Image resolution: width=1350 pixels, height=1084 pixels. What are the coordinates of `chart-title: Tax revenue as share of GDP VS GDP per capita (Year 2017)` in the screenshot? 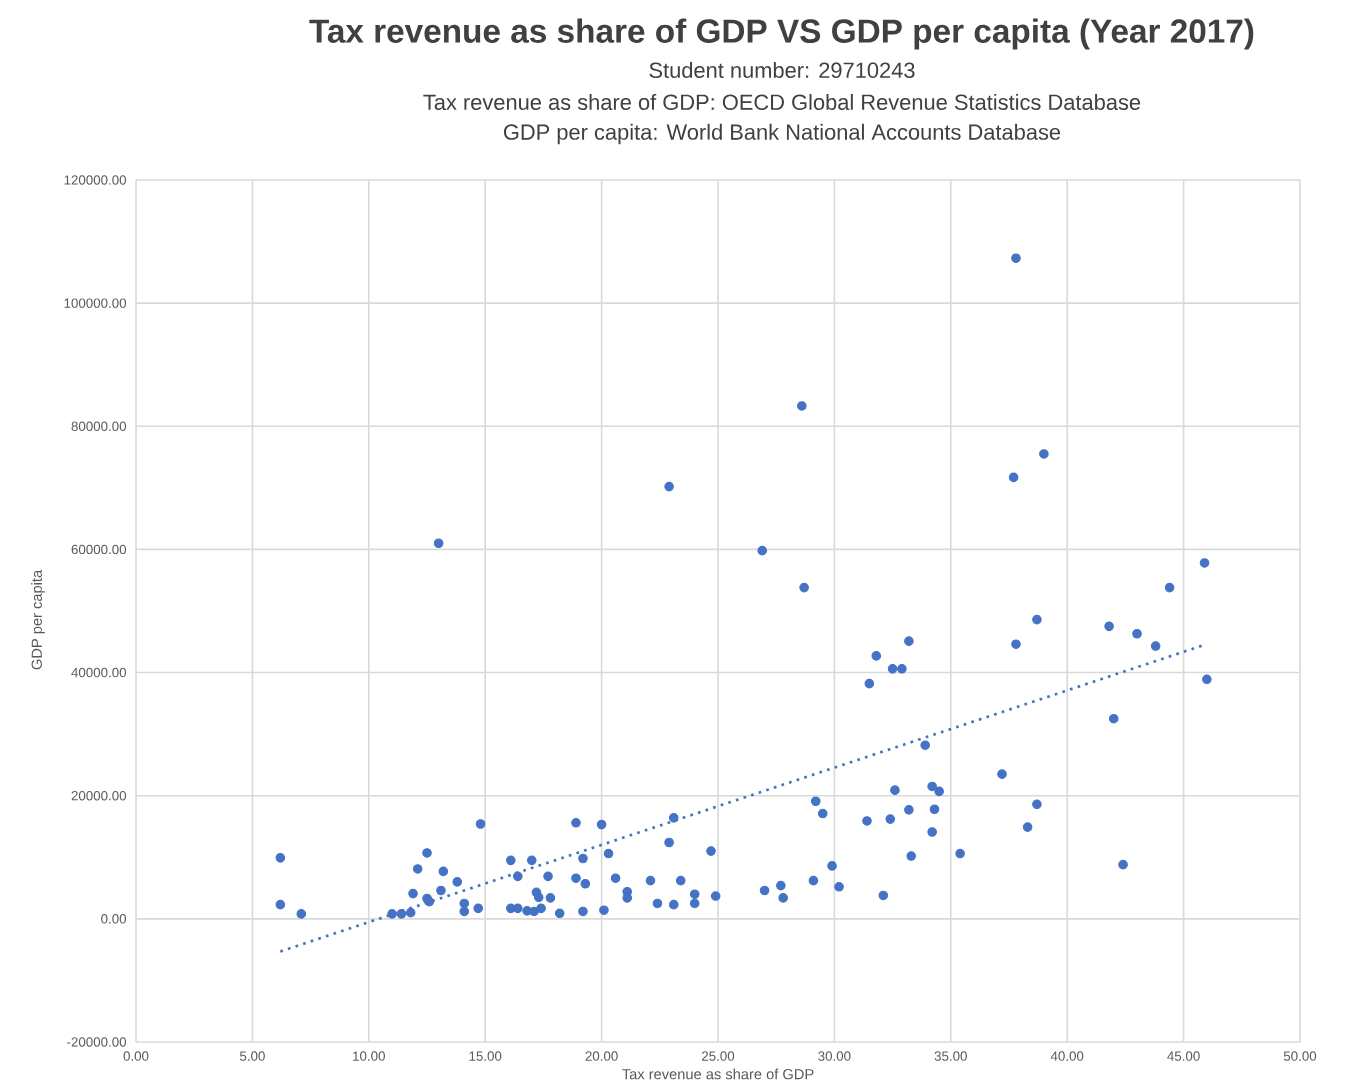 It's located at (781, 34).